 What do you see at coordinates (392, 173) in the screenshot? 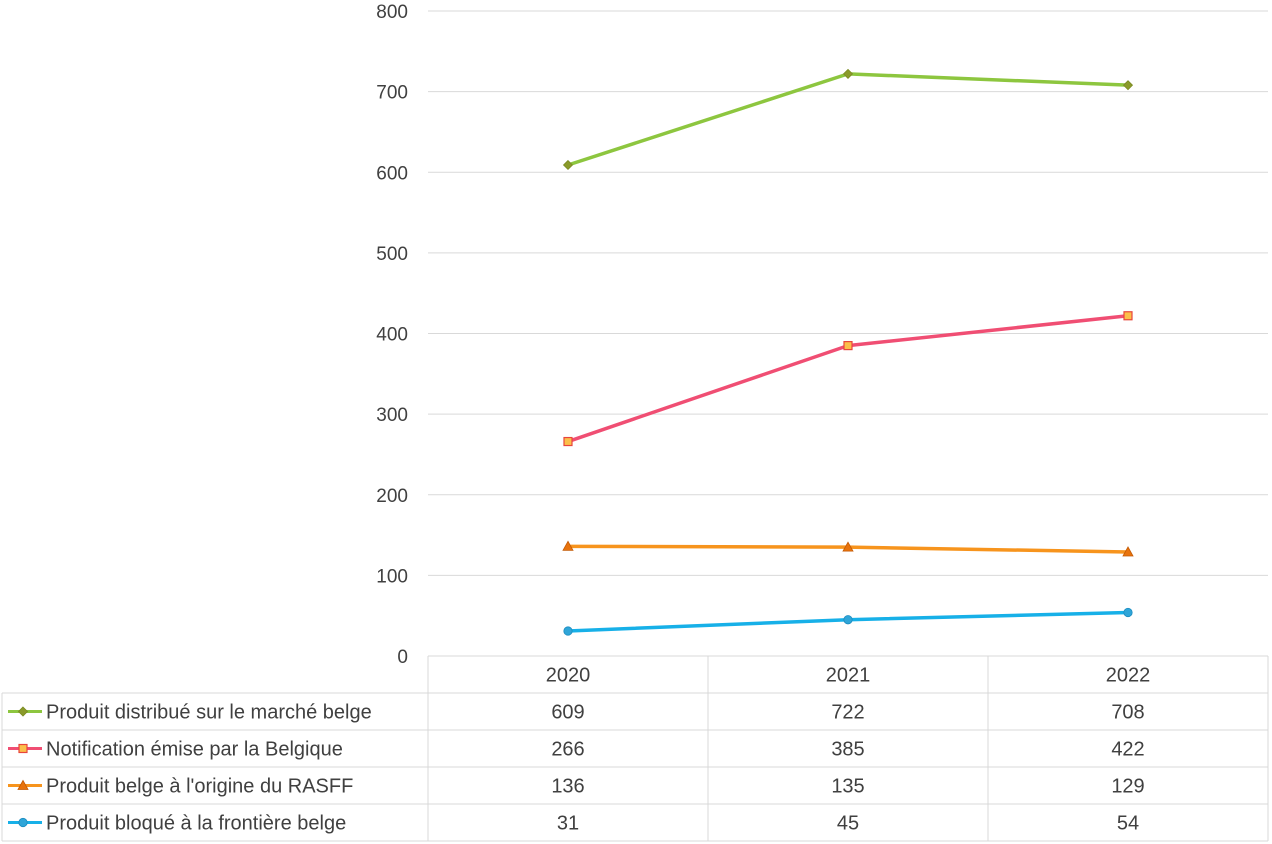
I see `y-tick-label: 600` at bounding box center [392, 173].